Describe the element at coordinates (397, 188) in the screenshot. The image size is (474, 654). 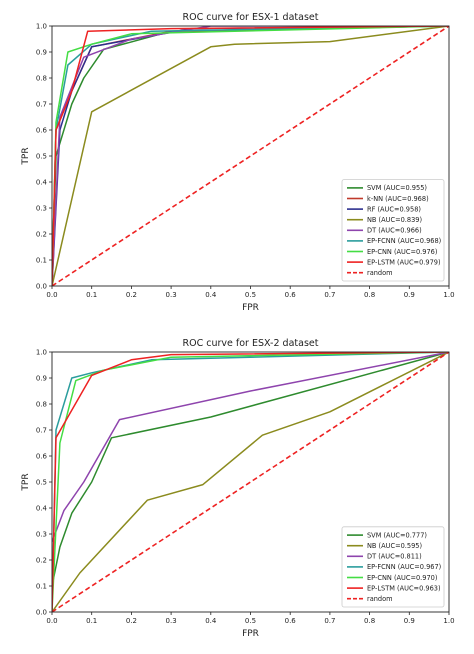
I see `legend-entry: SVM (AUC=0.955)` at that location.